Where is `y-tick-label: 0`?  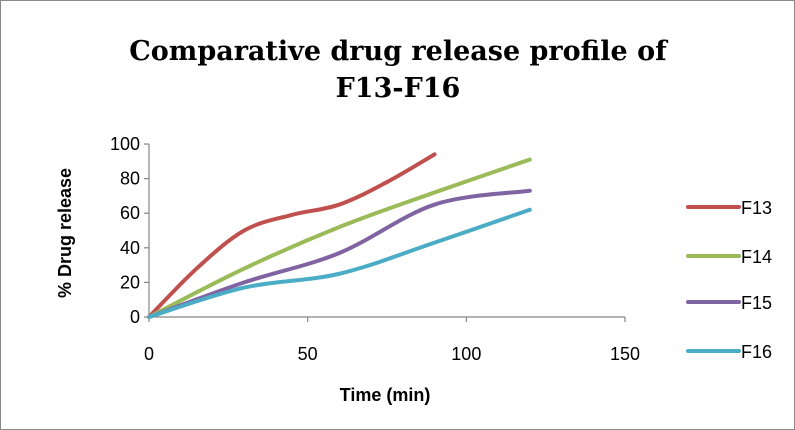
y-tick-label: 0 is located at coordinates (135, 317).